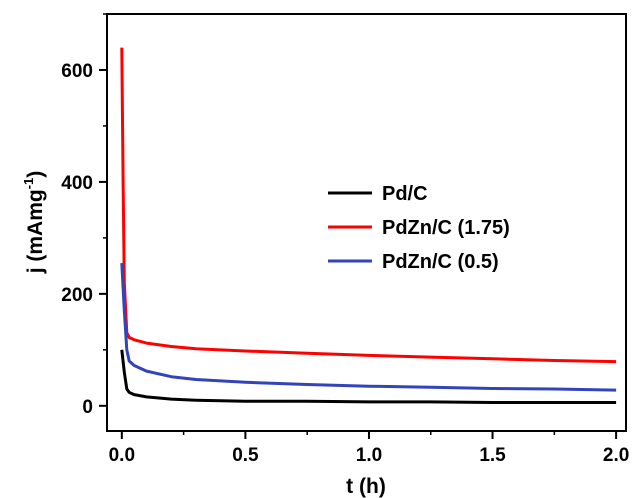 This screenshot has height=498, width=633. I want to click on x-tick-label: 1.0, so click(369, 455).